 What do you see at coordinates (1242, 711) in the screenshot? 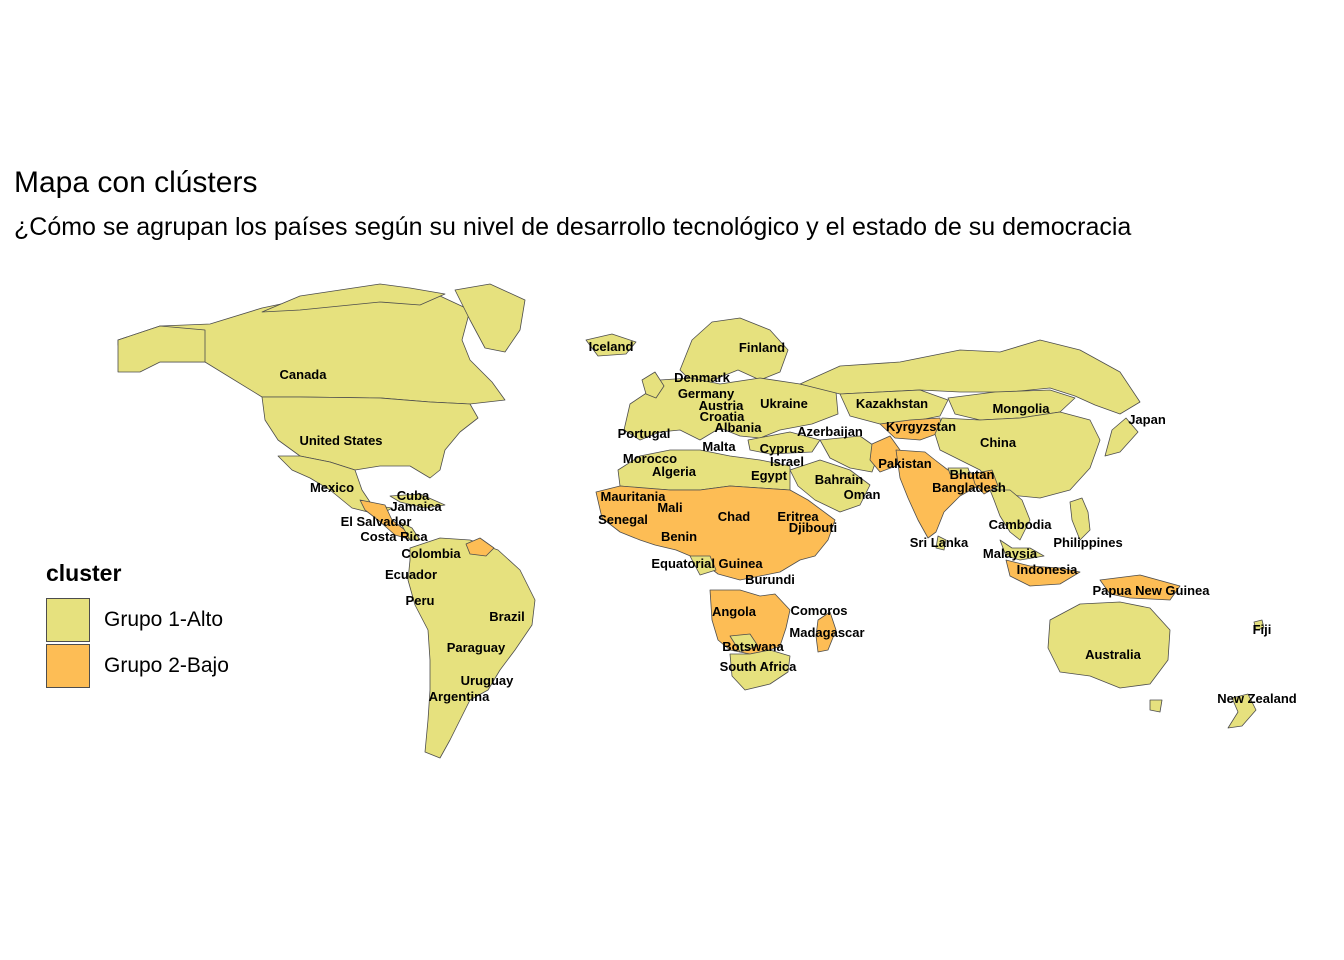
I see `new-zealand-shape` at bounding box center [1242, 711].